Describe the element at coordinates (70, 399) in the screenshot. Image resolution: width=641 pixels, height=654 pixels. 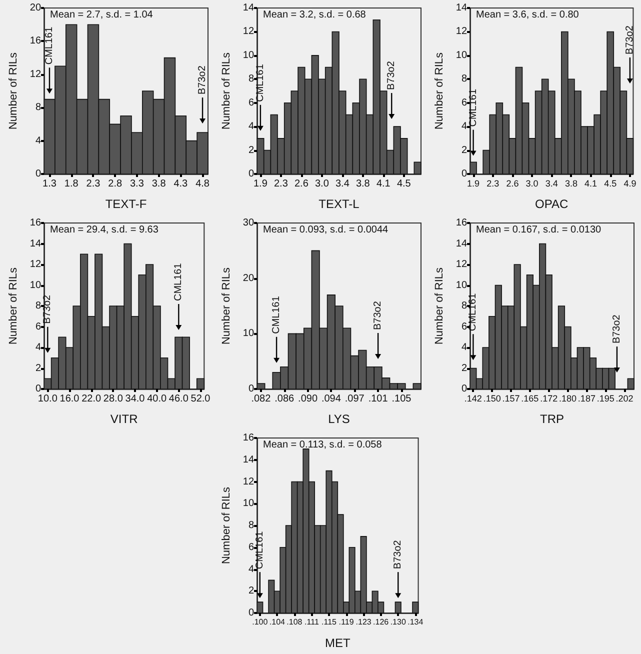
I see `x-tick-label: 16.0` at that location.